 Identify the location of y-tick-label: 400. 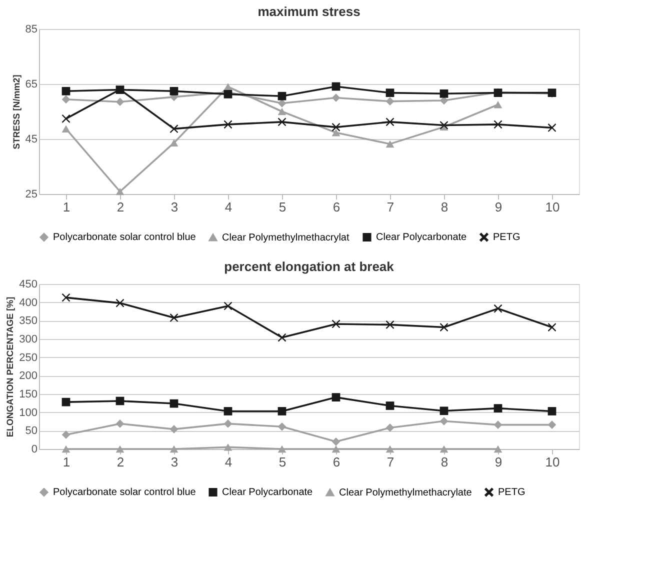
(28, 302).